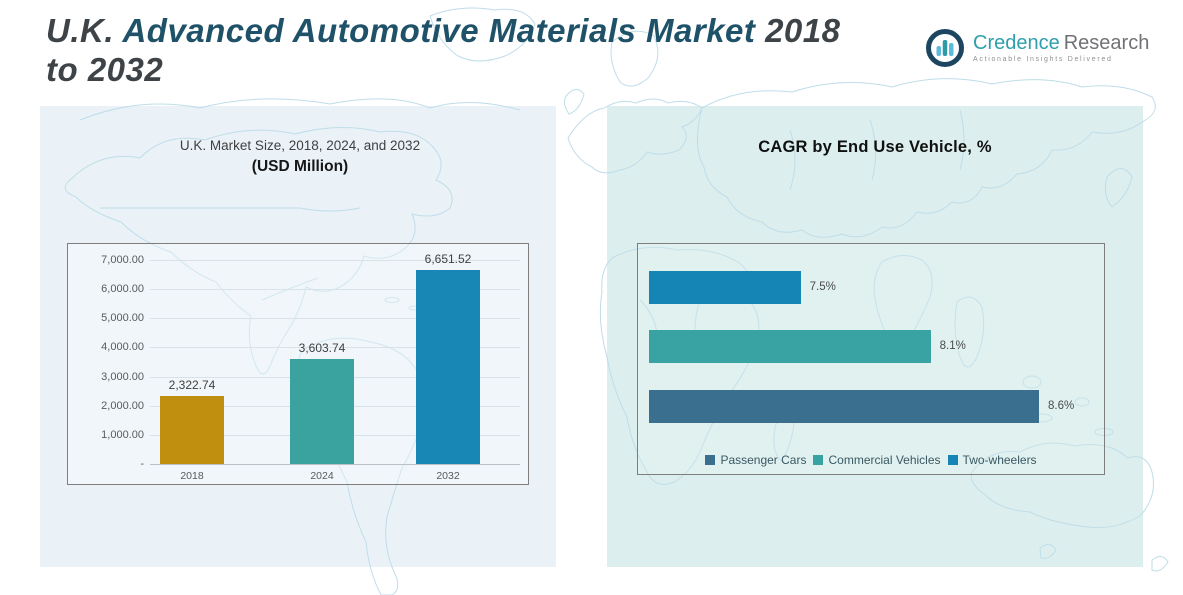 Image resolution: width=1183 pixels, height=595 pixels. What do you see at coordinates (443, 70) in the screenshot?
I see `page-title-line: to 2032` at bounding box center [443, 70].